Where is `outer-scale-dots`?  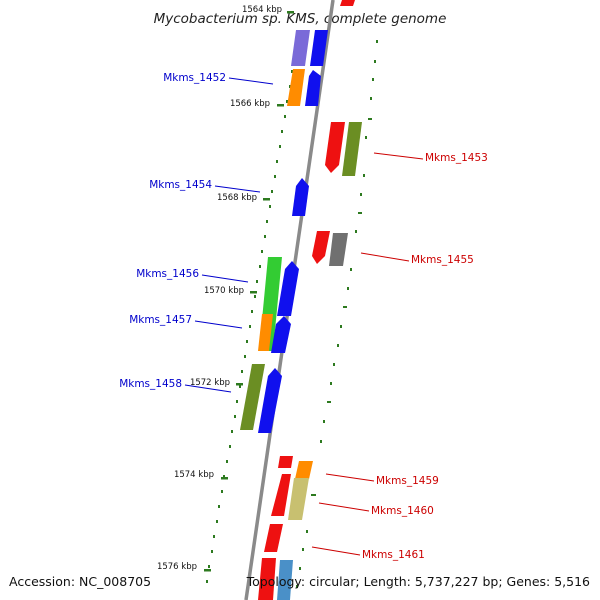
outer-scale-dots is located at coordinates (337, 314).